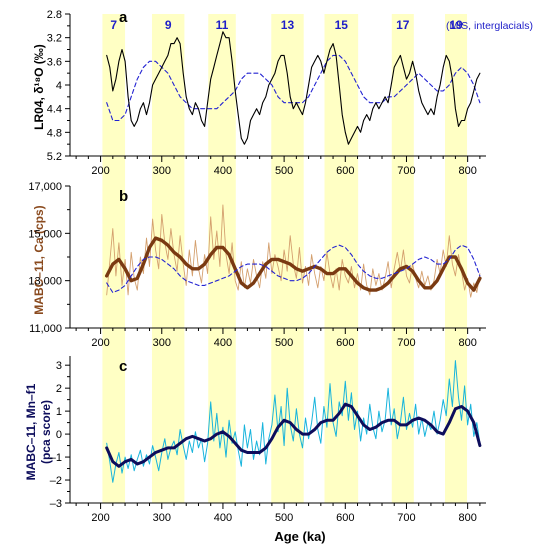 The width and height of the screenshot is (535, 550). I want to click on x-tick-label-c: 500, so click(284, 518).